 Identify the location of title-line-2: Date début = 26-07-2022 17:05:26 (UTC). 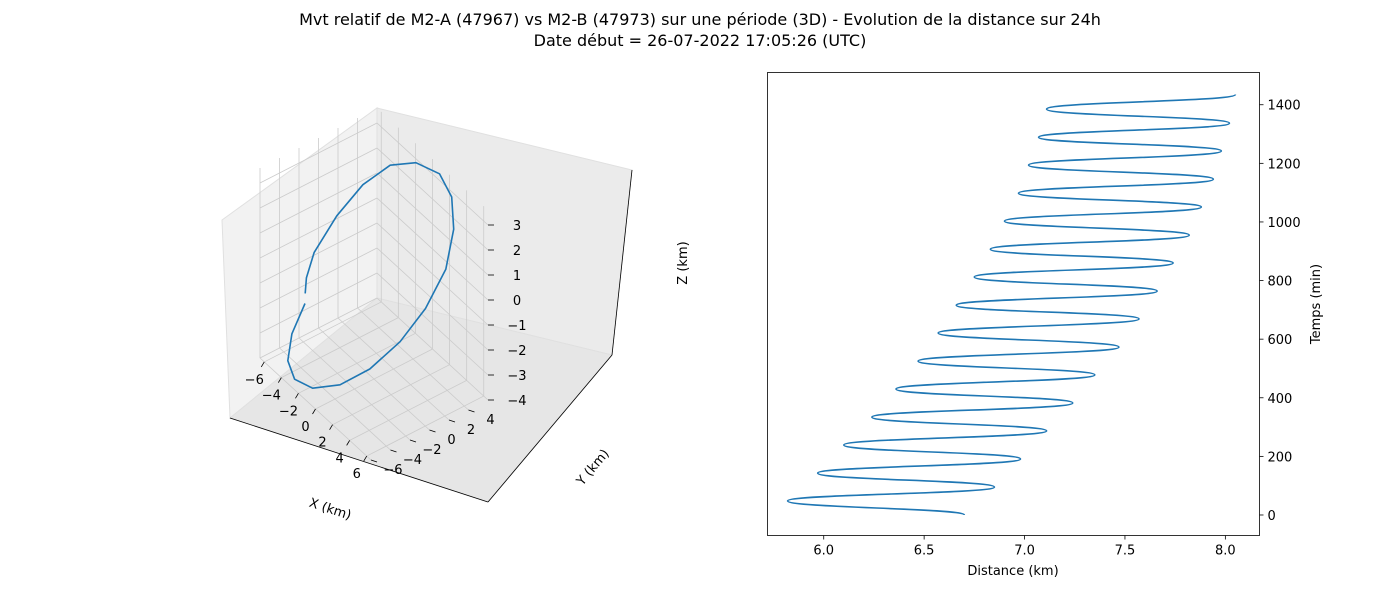
(700, 40).